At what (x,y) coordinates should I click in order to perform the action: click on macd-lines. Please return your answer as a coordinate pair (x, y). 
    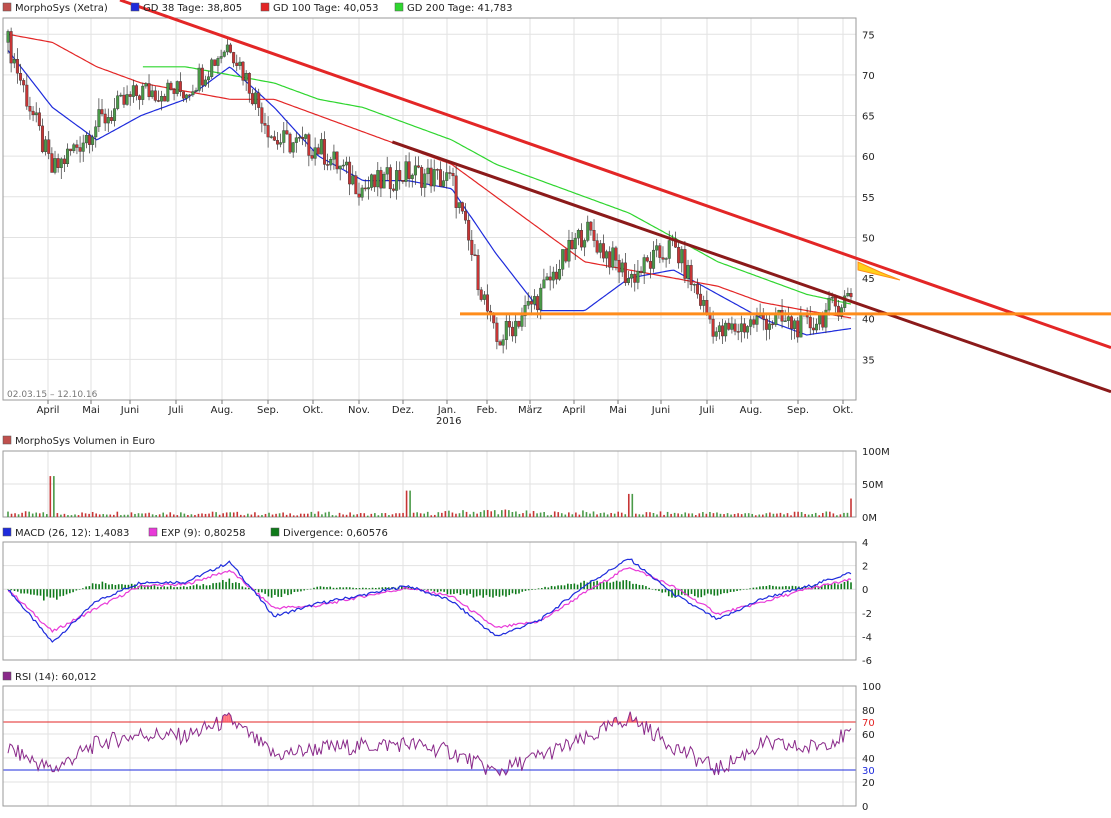
    Looking at the image, I should click on (429, 600).